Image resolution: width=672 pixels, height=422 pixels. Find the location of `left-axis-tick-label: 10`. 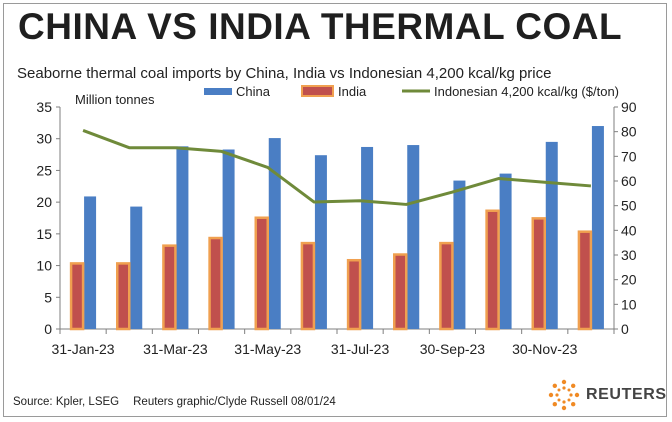

left-axis-tick-label: 10 is located at coordinates (44, 266).